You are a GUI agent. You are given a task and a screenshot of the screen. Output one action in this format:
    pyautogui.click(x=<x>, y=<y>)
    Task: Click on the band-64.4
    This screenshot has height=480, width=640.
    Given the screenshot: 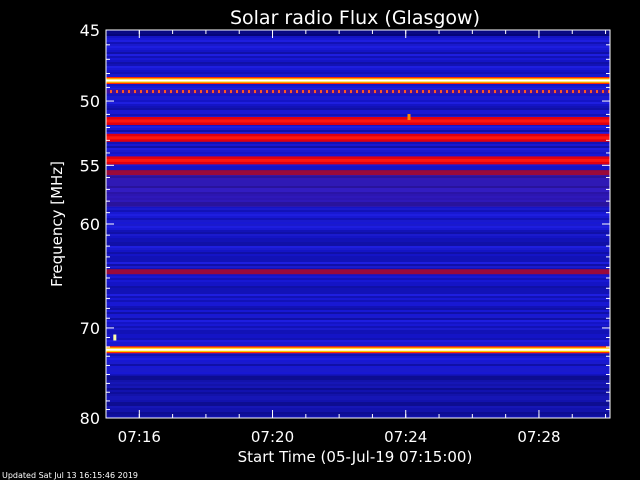 What is the action you would take?
    pyautogui.click(x=358, y=272)
    